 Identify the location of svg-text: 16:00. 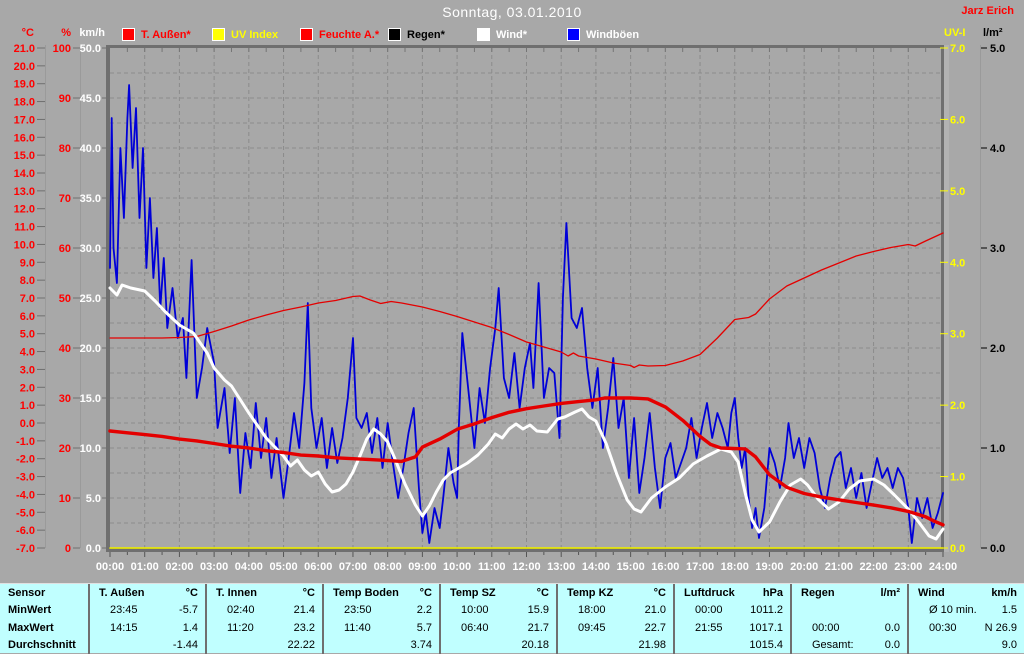
(665, 567).